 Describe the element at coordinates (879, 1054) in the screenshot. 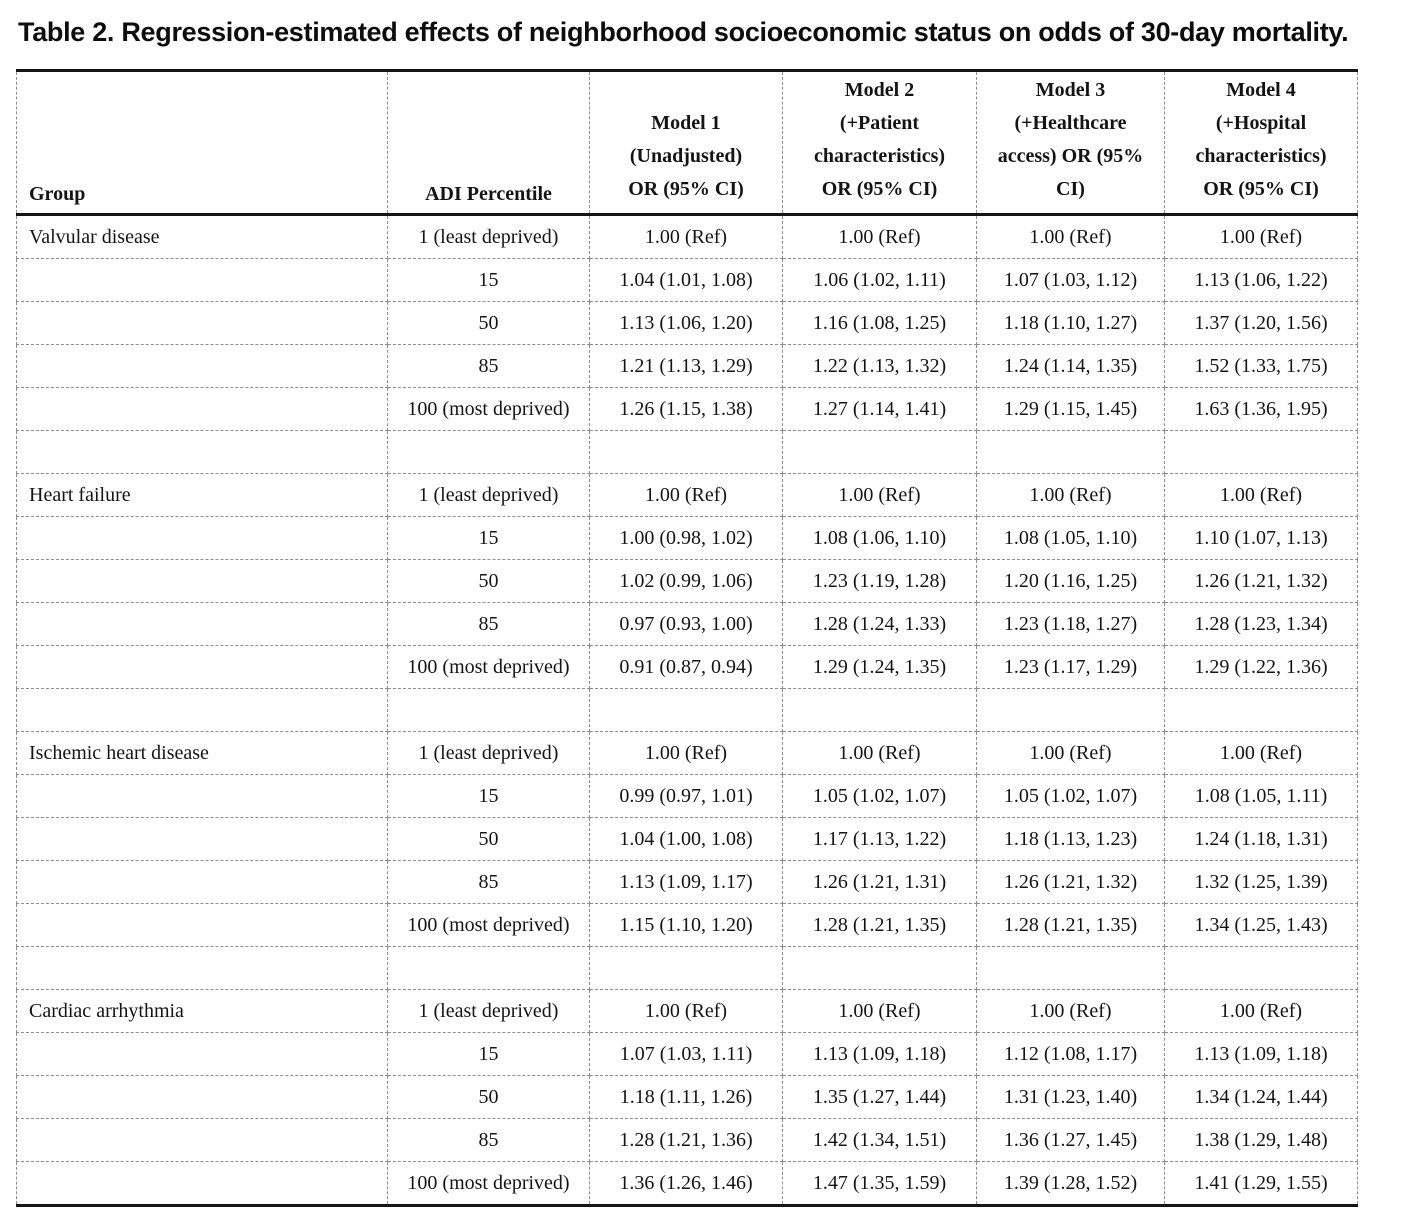

I see `or-value-cell: 1.13 (1.09, 1.18)` at that location.